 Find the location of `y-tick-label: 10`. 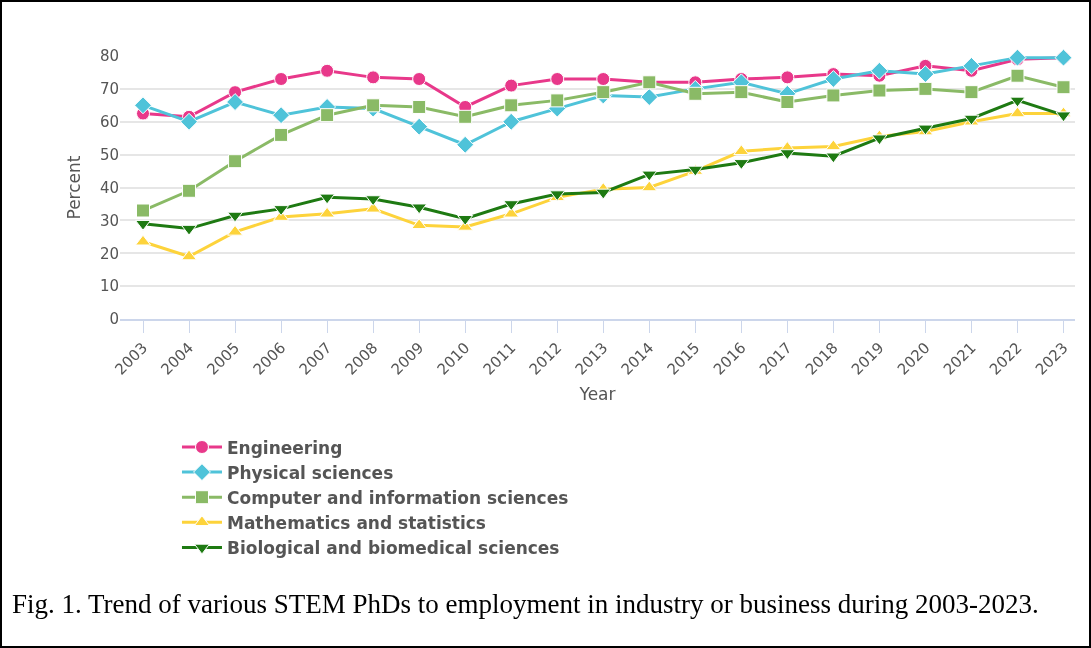

y-tick-label: 10 is located at coordinates (109, 286).